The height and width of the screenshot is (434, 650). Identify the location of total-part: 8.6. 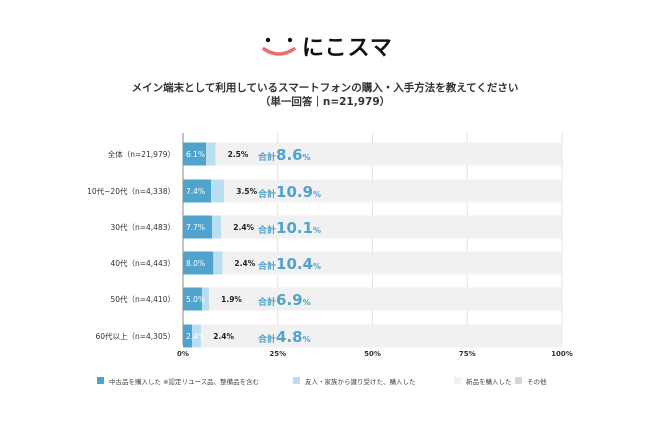
(289, 155).